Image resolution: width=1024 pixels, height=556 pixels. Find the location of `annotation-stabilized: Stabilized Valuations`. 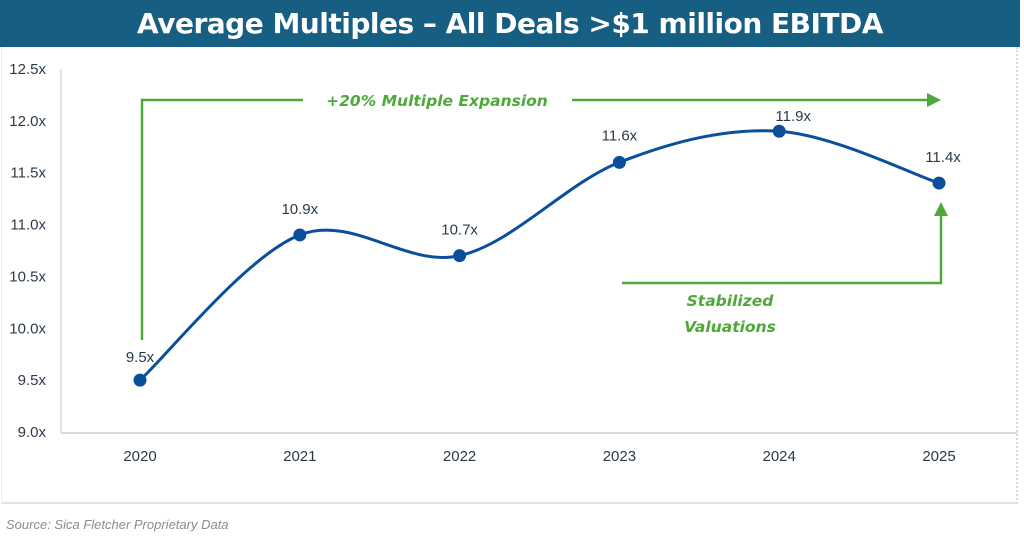

annotation-stabilized: Stabilized Valuations is located at coordinates (785, 269).